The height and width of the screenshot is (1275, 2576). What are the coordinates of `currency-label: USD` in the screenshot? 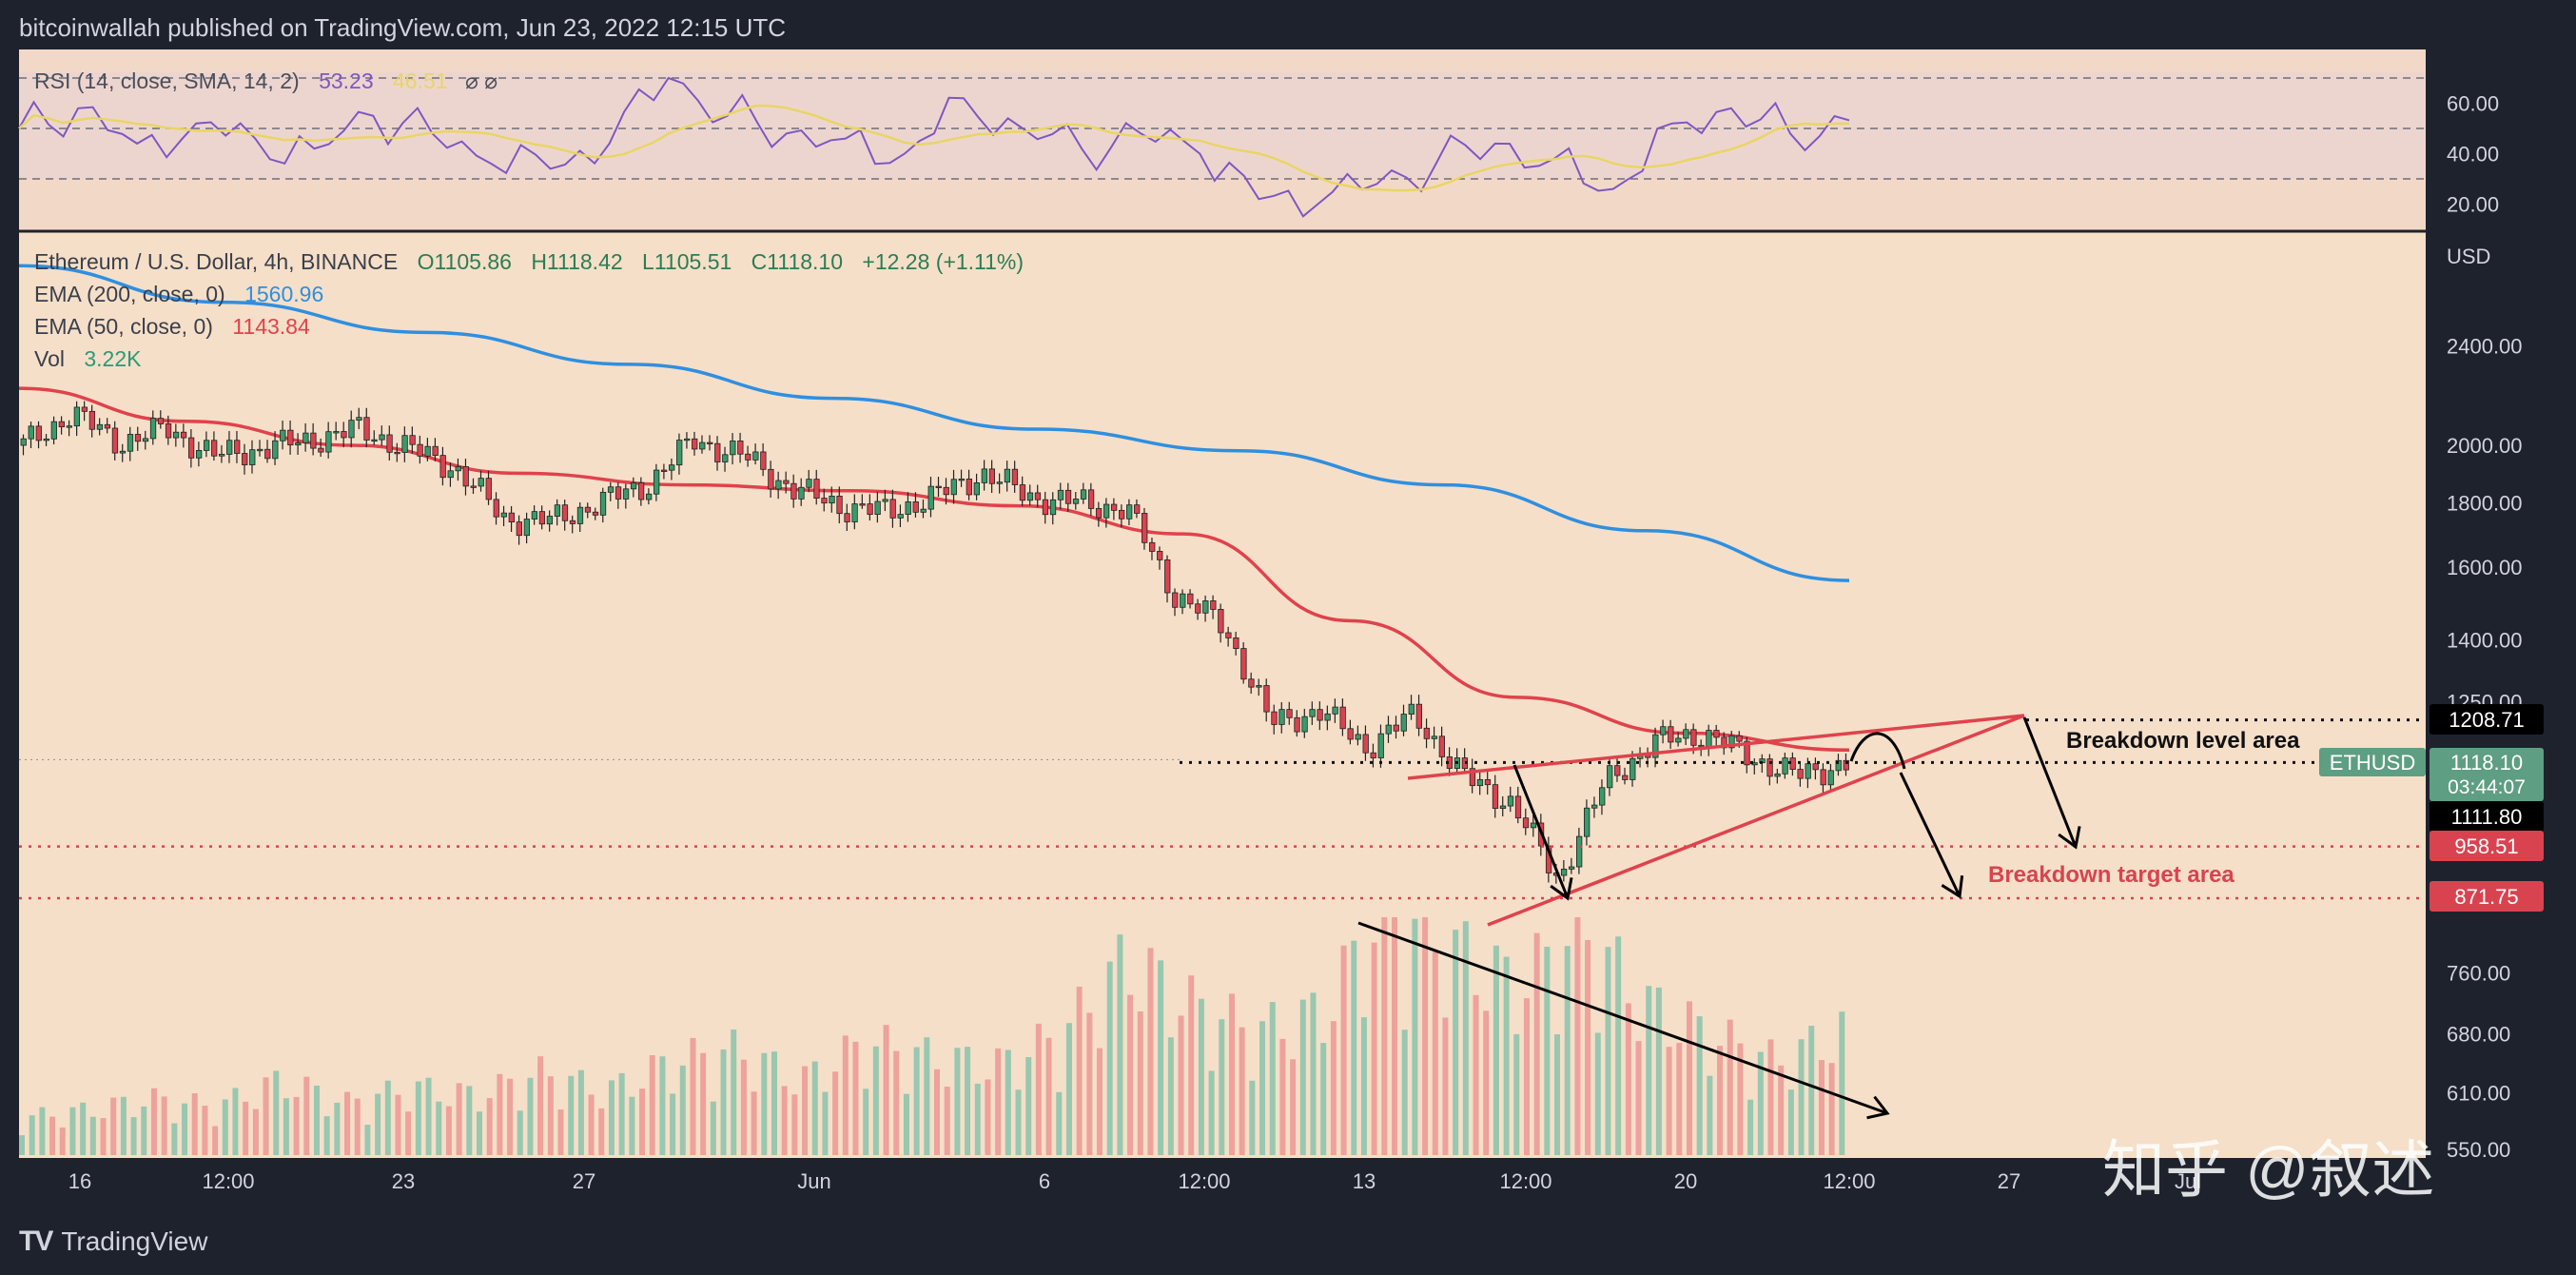 It's located at (2468, 256).